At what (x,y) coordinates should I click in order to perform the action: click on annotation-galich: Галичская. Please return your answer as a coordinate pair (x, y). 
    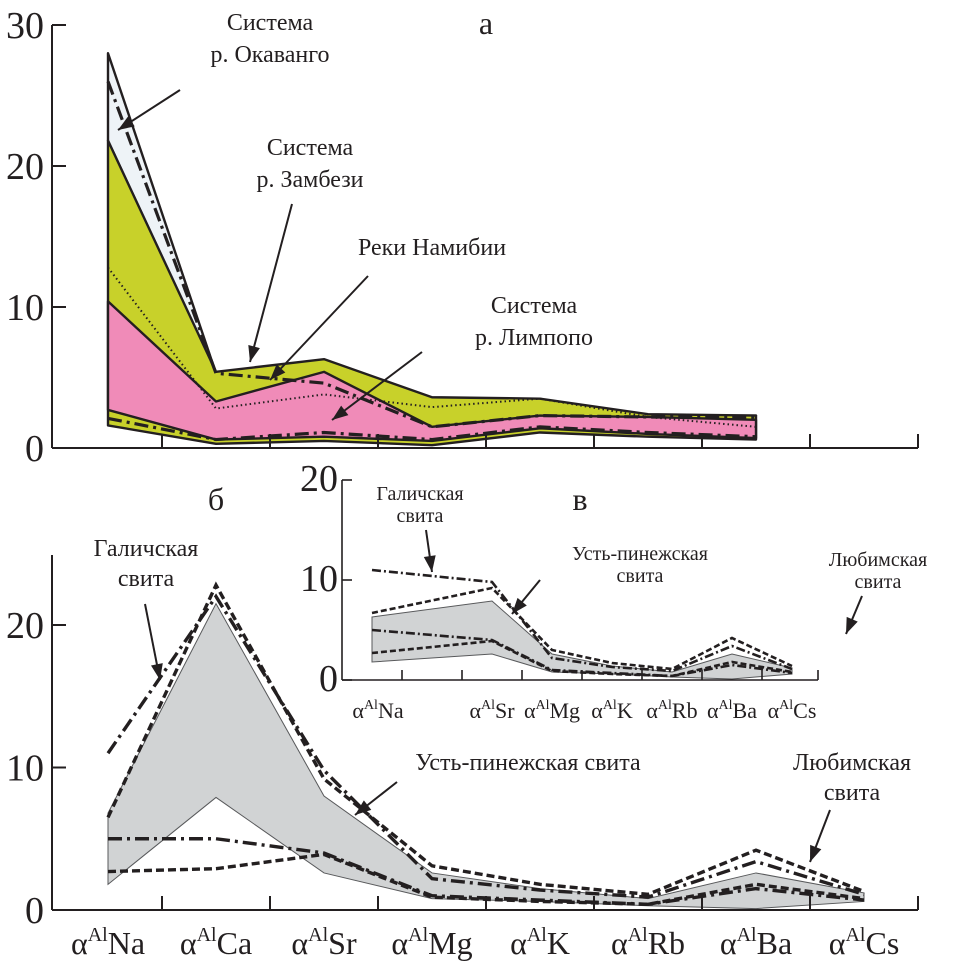
    Looking at the image, I should click on (419, 494).